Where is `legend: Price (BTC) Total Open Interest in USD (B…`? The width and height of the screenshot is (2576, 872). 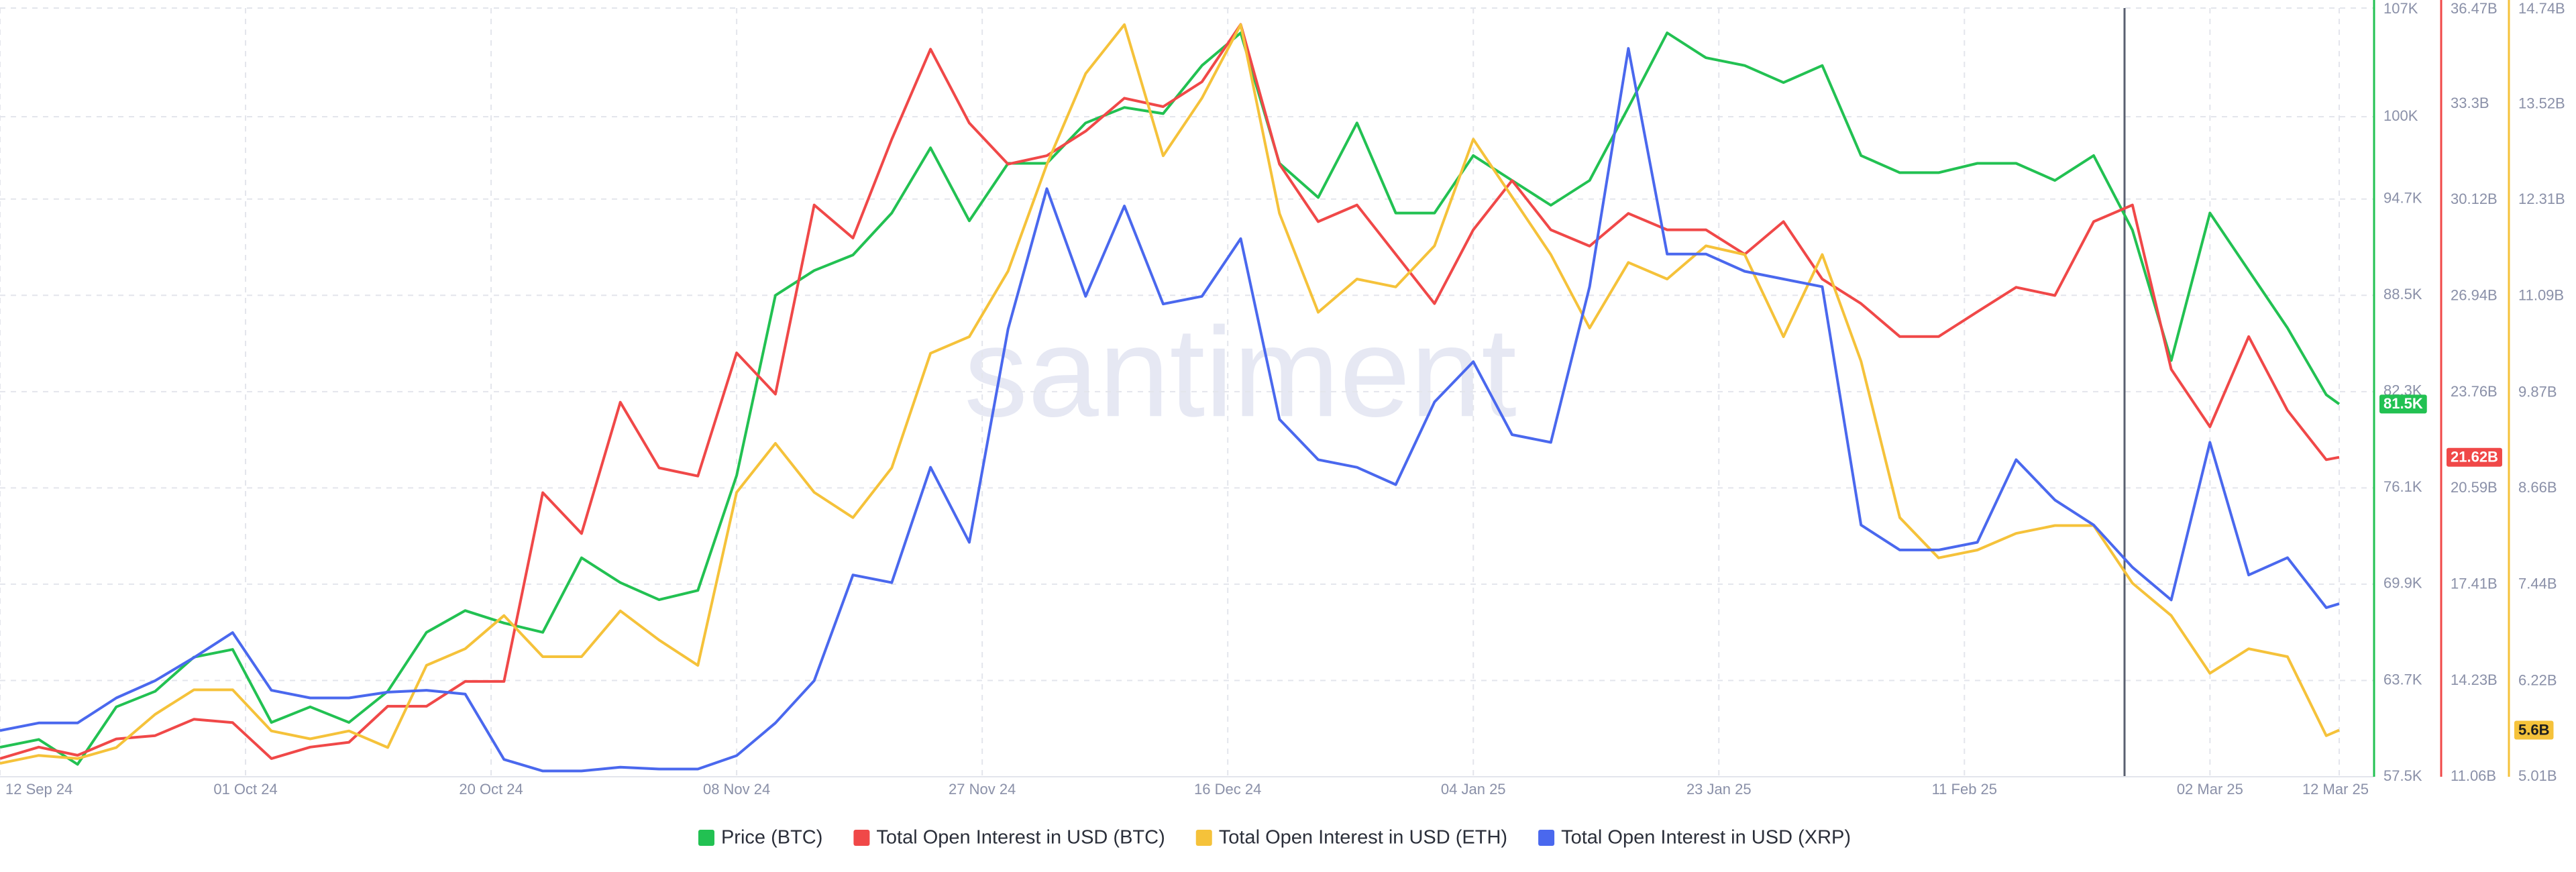 legend: Price (BTC) Total Open Interest in USD (B… is located at coordinates (1274, 838).